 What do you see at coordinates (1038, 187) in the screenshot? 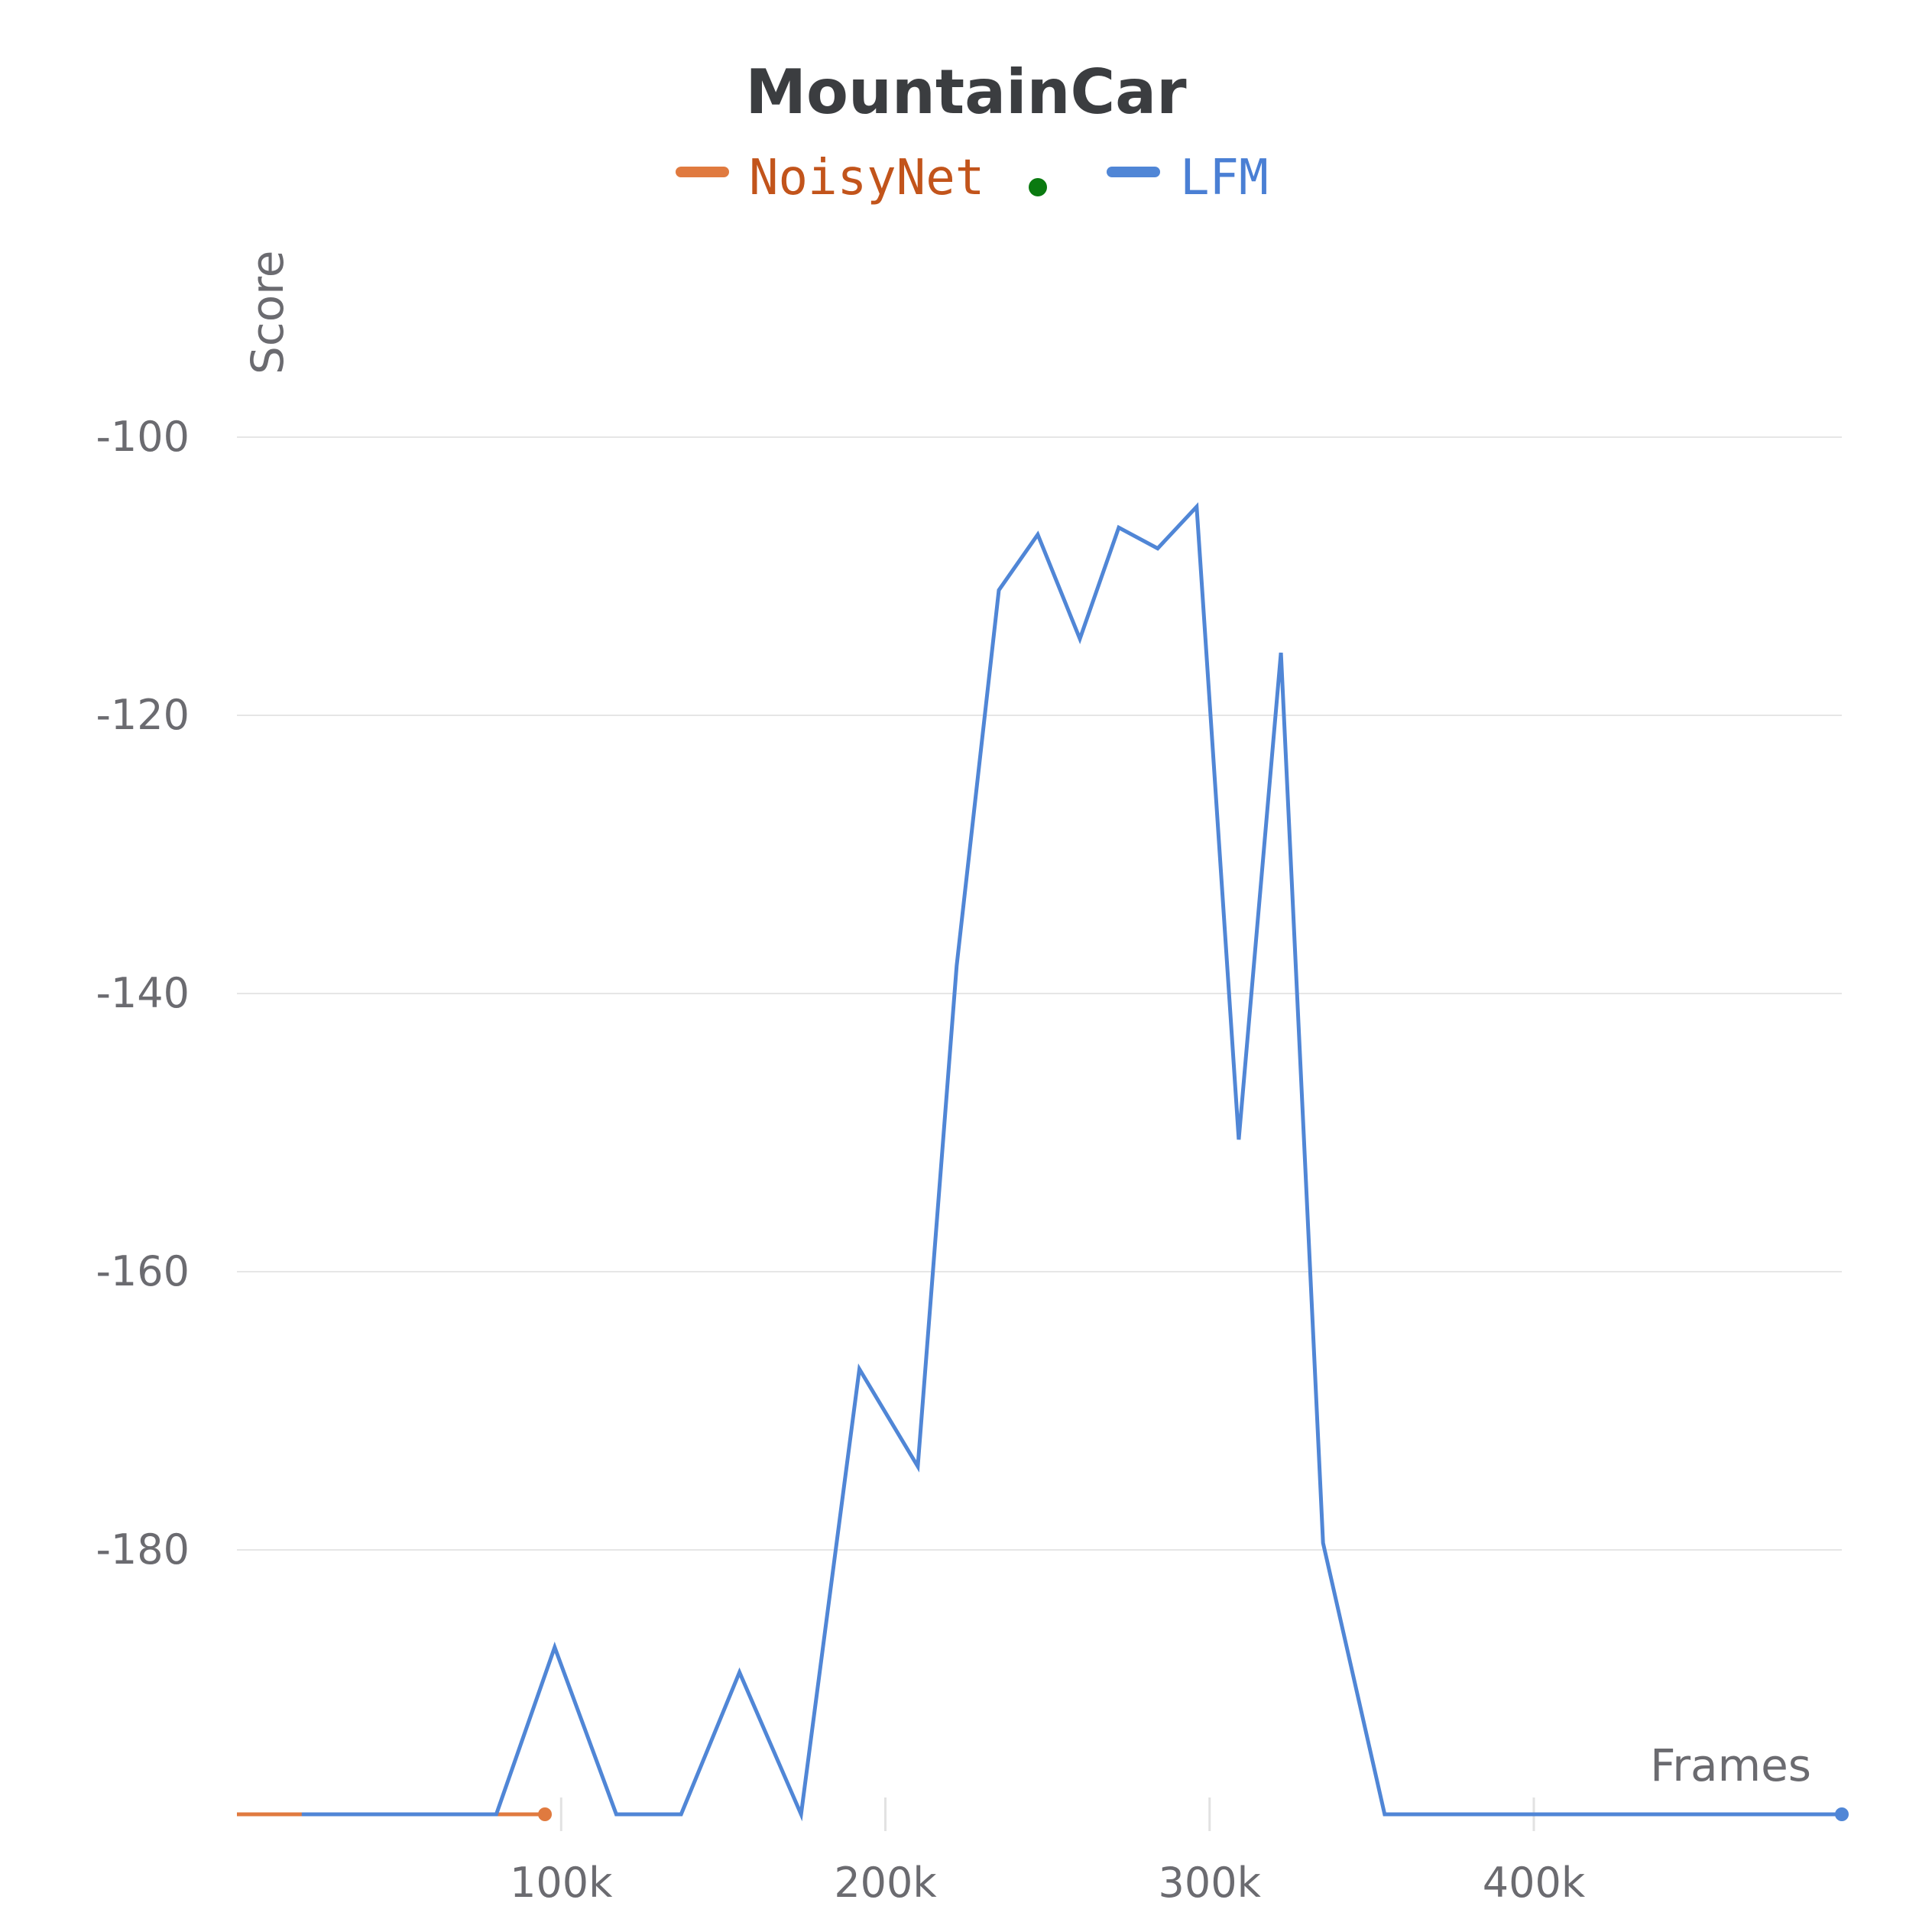
I see `legend-marker-green` at bounding box center [1038, 187].